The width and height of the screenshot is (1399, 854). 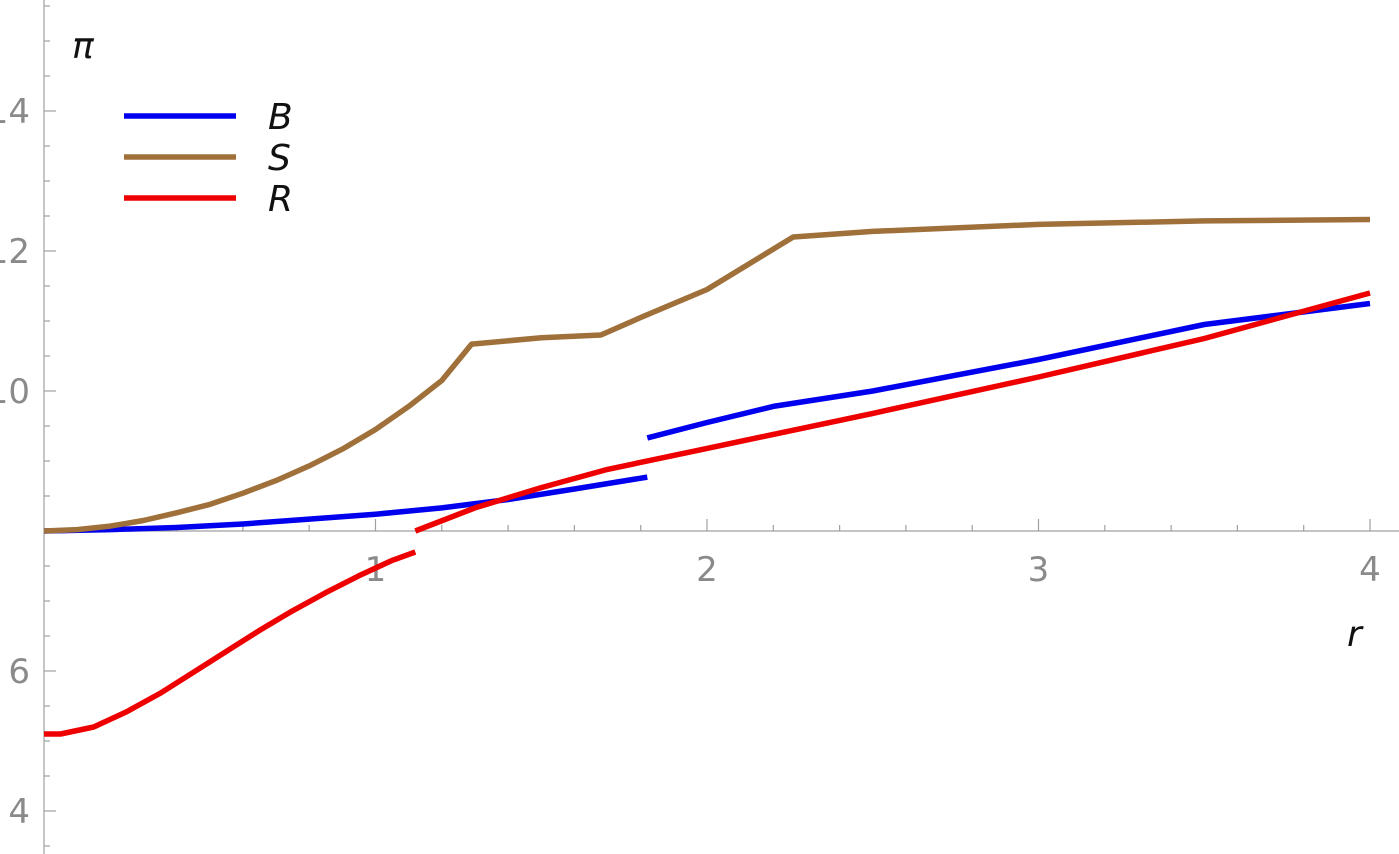 What do you see at coordinates (280, 117) in the screenshot?
I see `legend-label-b: B` at bounding box center [280, 117].